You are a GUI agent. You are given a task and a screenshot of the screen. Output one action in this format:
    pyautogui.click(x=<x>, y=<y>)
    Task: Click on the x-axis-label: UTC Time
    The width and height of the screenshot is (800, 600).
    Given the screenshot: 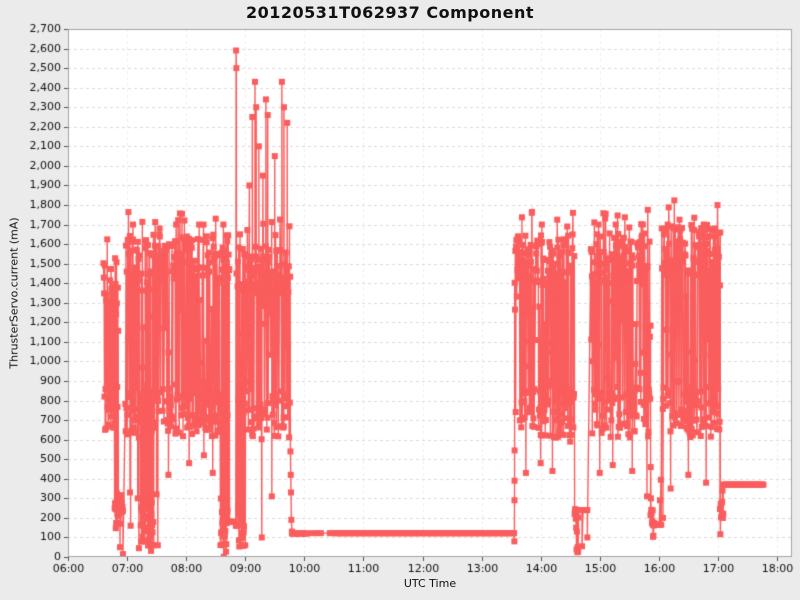 What is the action you would take?
    pyautogui.click(x=430, y=583)
    